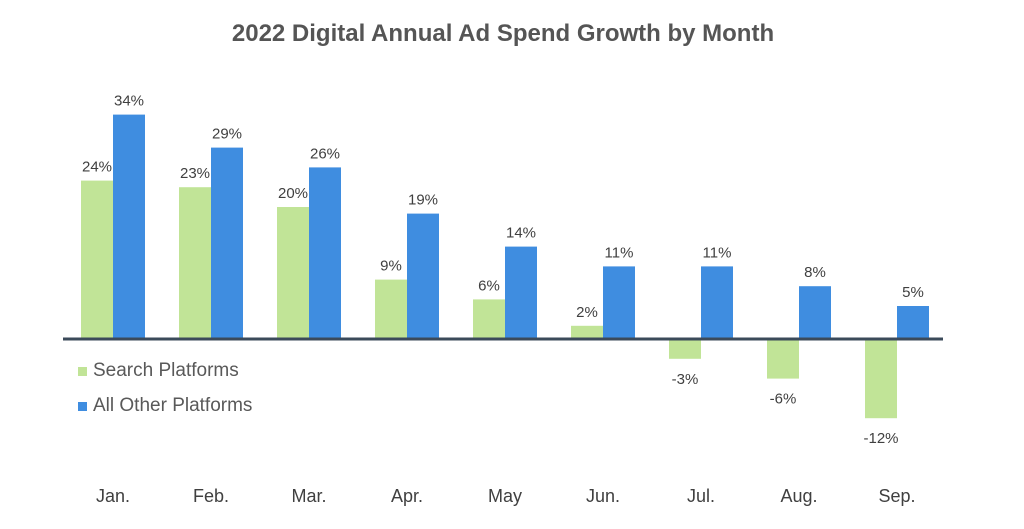 This screenshot has width=1024, height=529. I want to click on data-label-other-1: 29%, so click(227, 134).